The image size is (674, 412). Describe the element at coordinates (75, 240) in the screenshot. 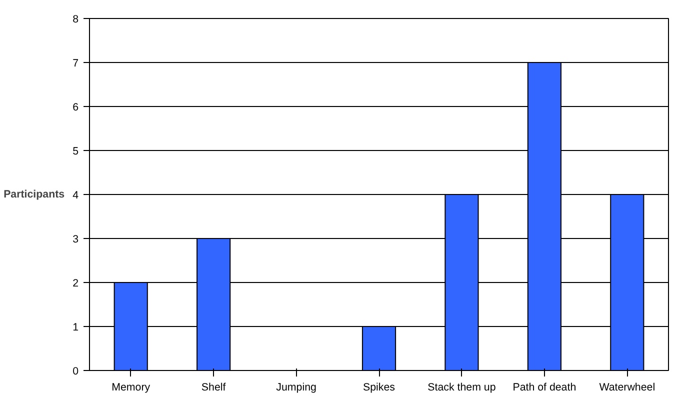

I see `y-tick-label: 3` at that location.